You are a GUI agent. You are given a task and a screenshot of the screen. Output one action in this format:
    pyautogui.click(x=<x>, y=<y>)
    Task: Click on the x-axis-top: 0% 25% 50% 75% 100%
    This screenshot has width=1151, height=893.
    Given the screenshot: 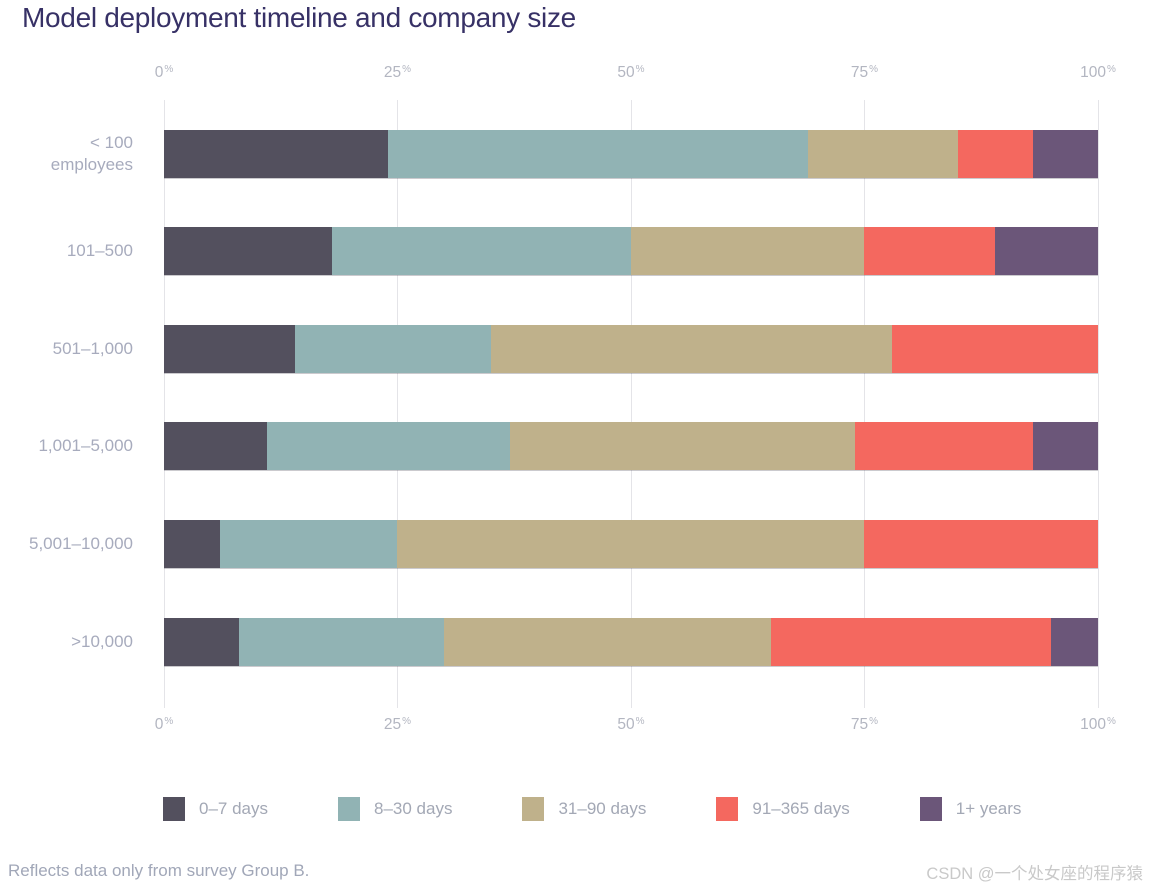 What is the action you would take?
    pyautogui.click(x=635, y=76)
    